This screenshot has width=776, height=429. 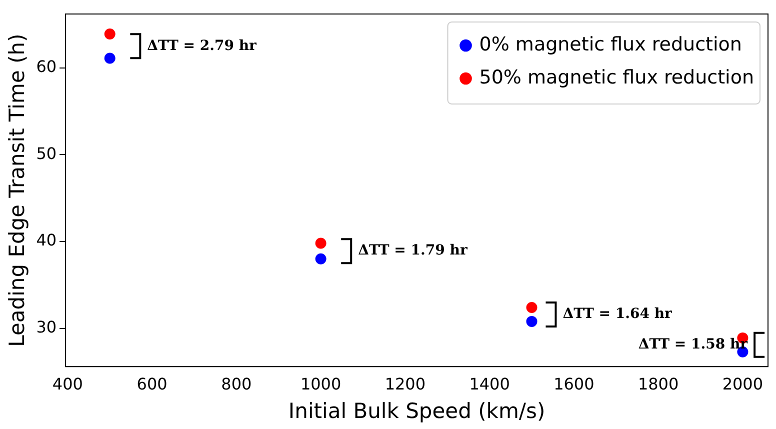 What do you see at coordinates (413, 250) in the screenshot?
I see `annotation: ΔTT = 1.79 hr` at bounding box center [413, 250].